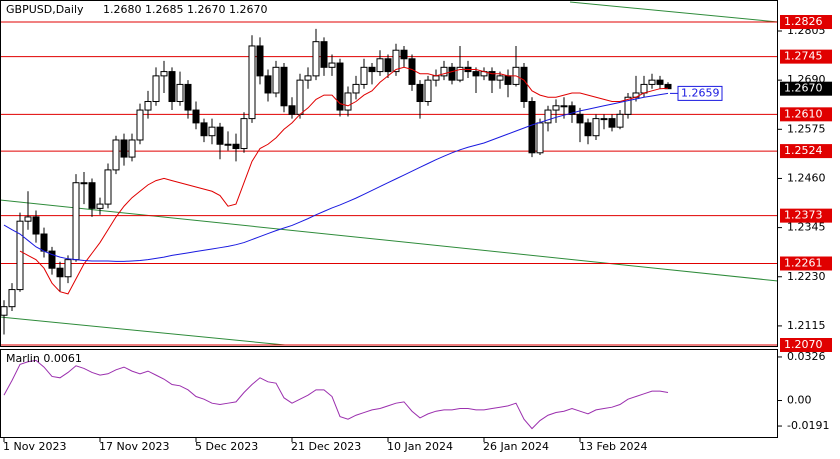  I want to click on osc-tick-label: -0.0191, so click(808, 425).